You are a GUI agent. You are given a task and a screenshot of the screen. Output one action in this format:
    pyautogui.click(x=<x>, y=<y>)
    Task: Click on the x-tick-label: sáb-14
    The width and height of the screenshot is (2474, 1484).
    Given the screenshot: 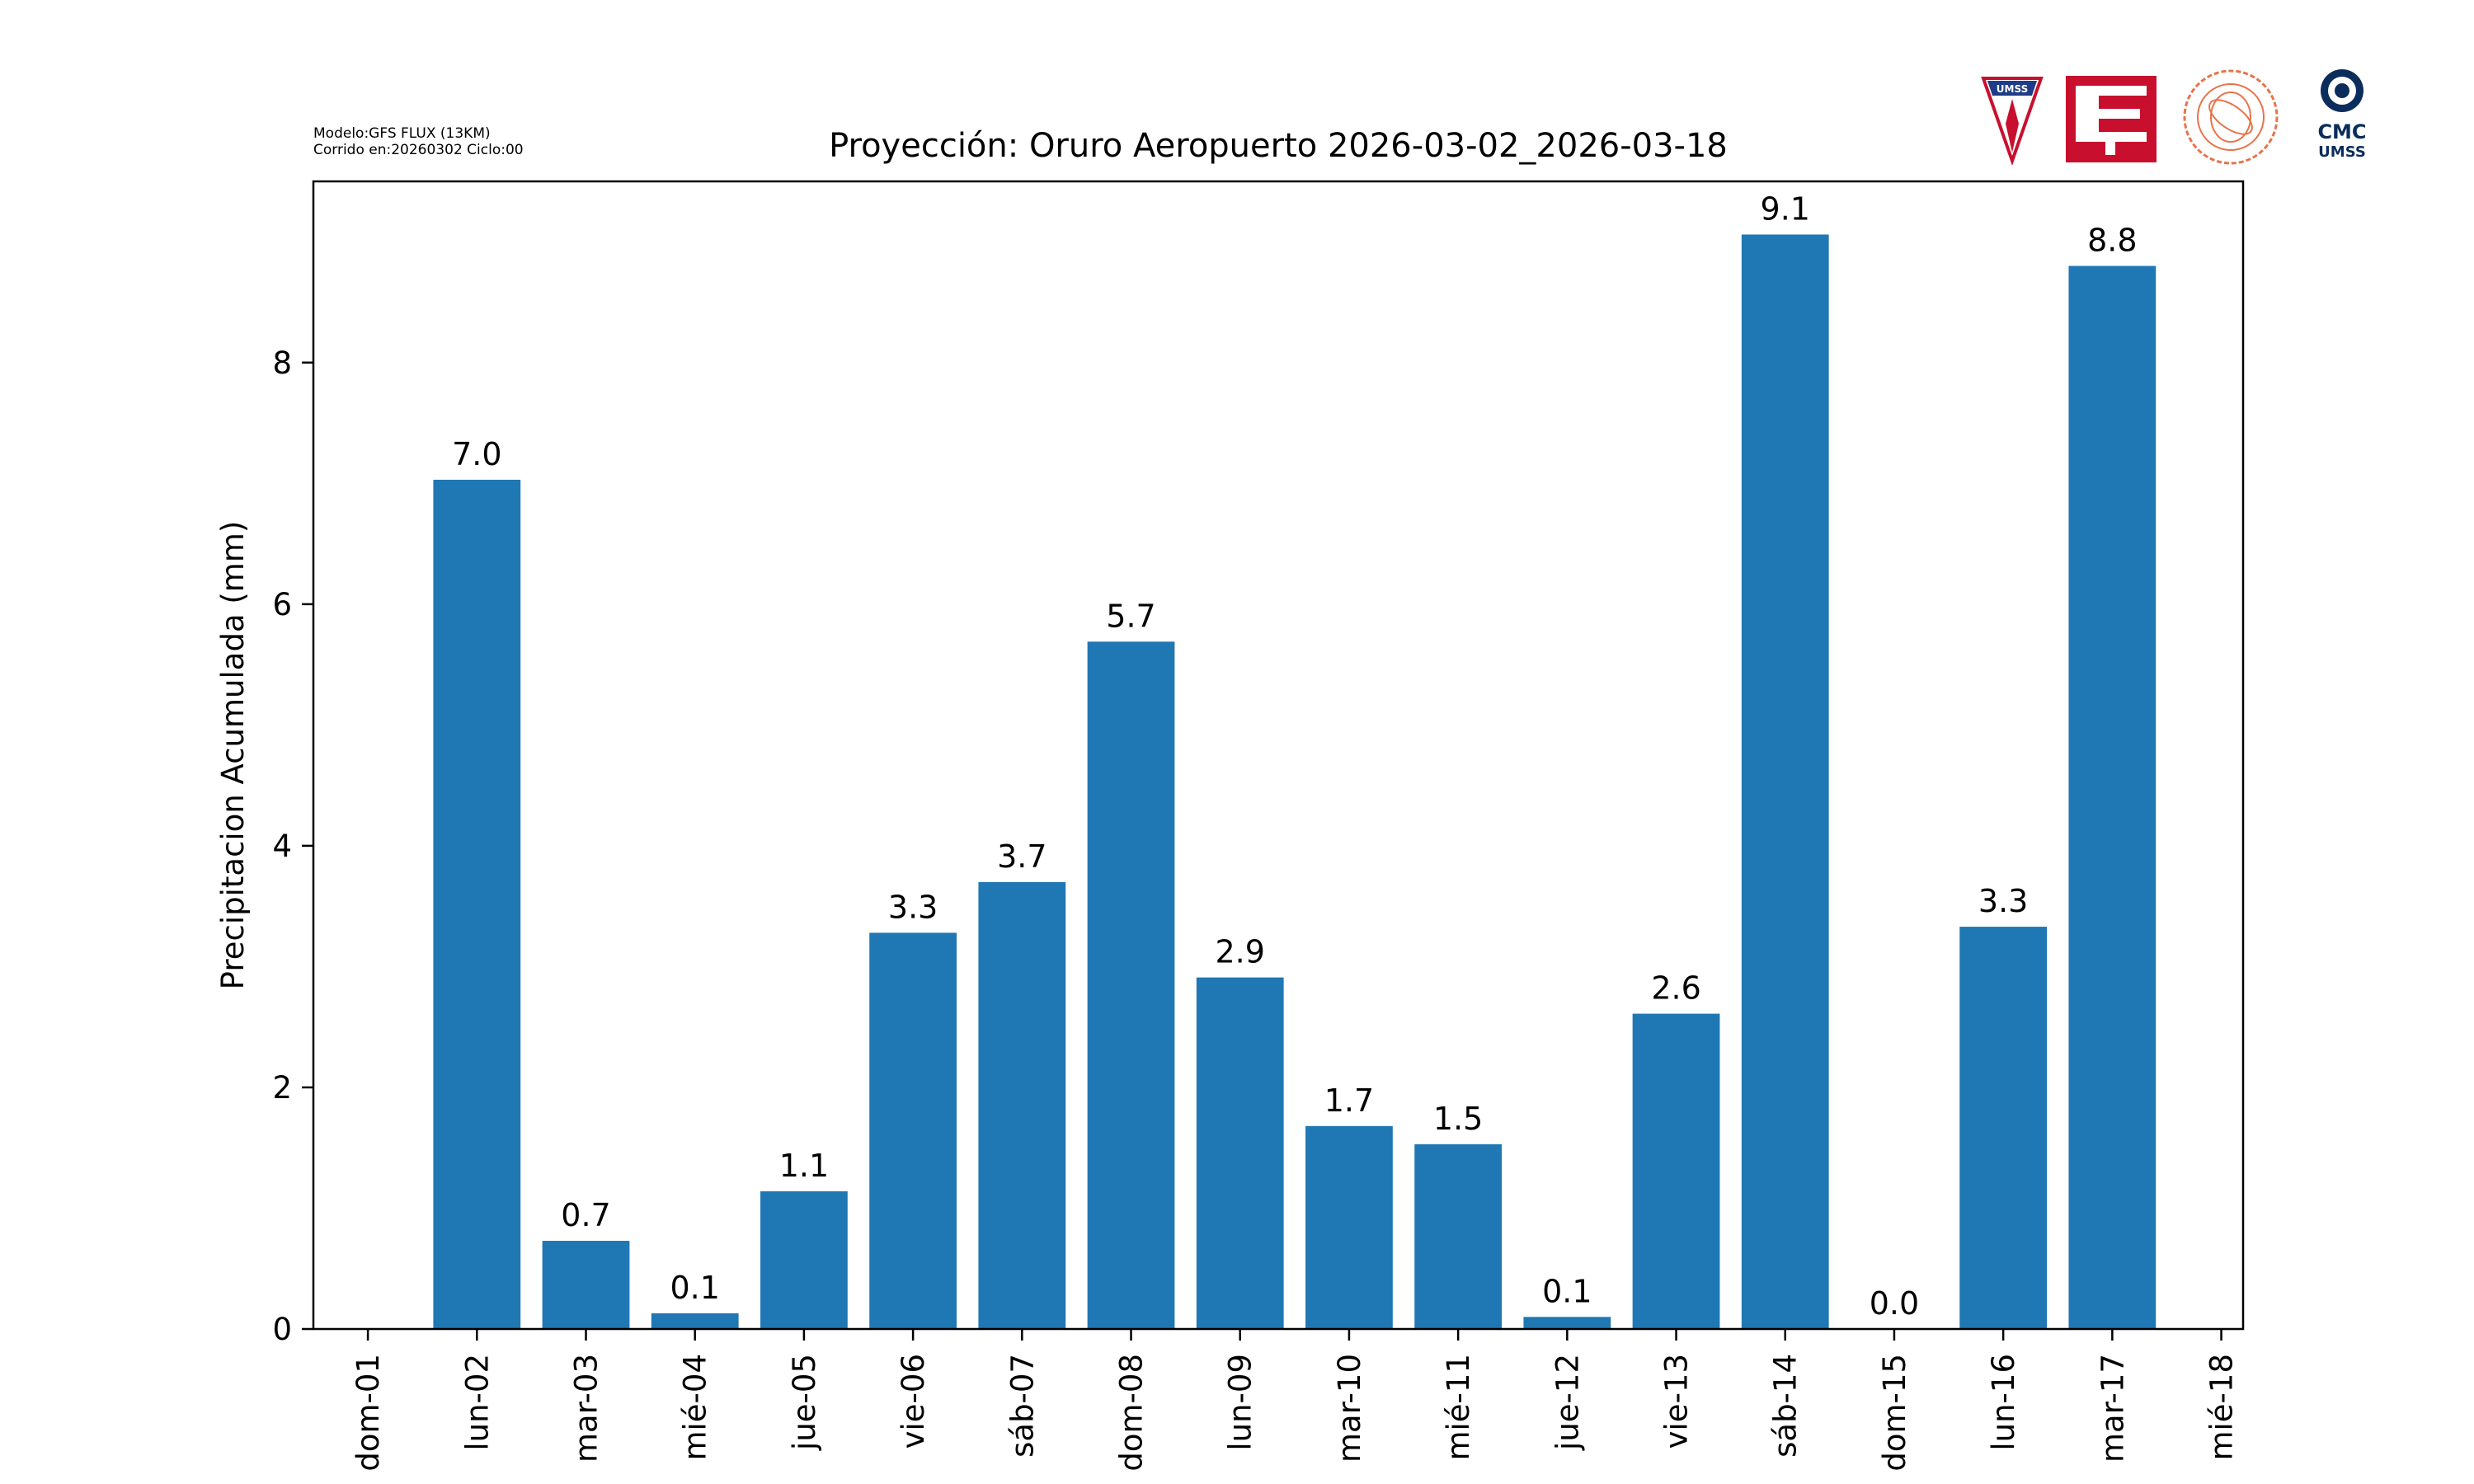 What is the action you would take?
    pyautogui.click(x=1786, y=1406)
    